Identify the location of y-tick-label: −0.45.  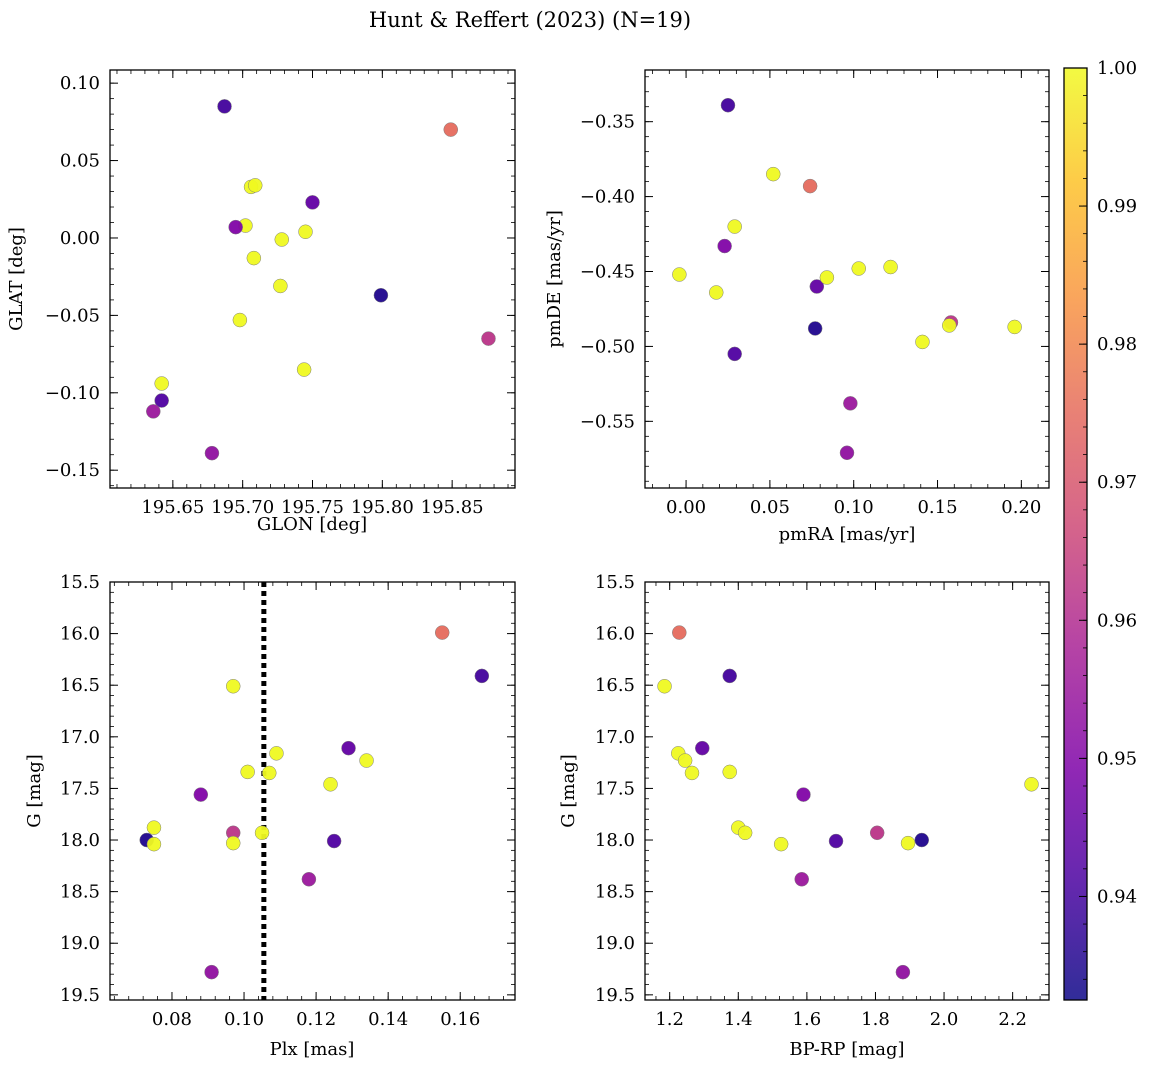
(607, 272).